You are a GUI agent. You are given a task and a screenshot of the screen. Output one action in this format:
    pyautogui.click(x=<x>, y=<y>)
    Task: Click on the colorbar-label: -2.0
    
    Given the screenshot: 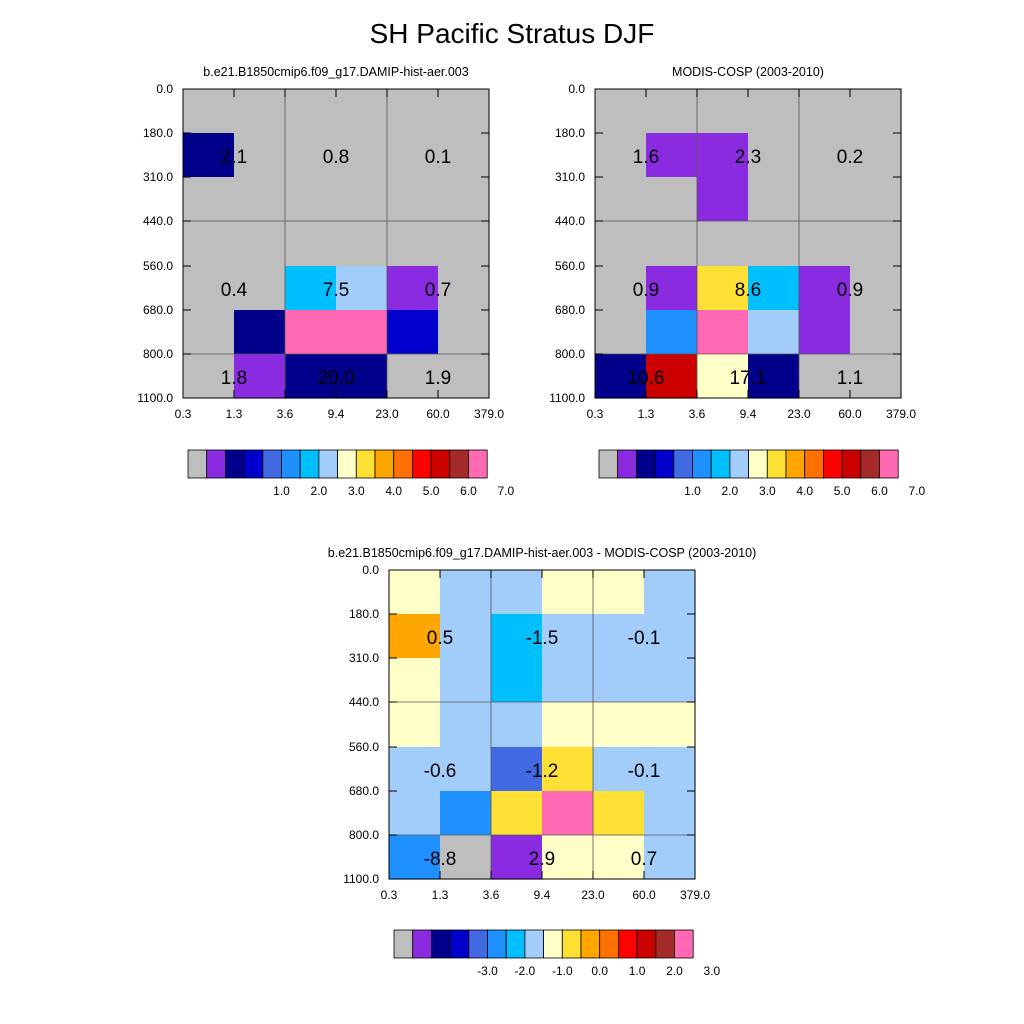 What is the action you would take?
    pyautogui.click(x=525, y=971)
    